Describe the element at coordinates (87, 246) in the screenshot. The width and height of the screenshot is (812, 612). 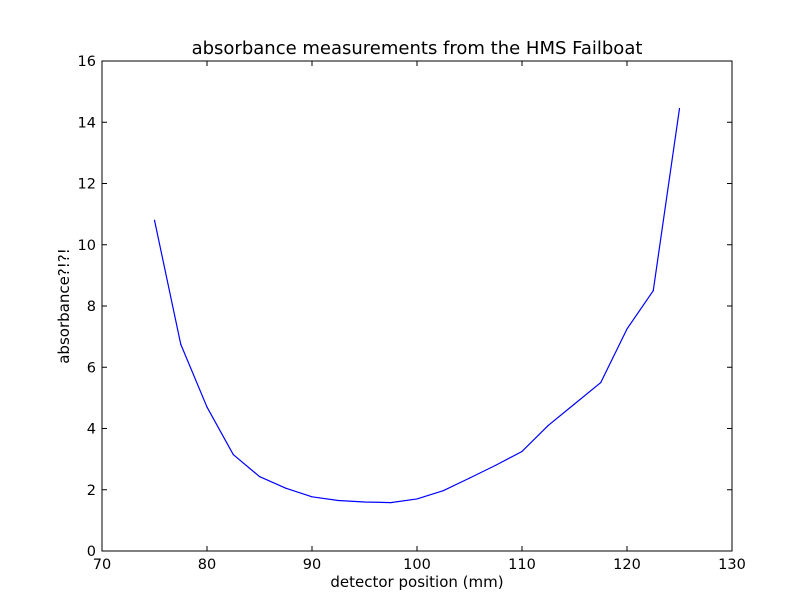
I see `y-tick-label: 10` at that location.